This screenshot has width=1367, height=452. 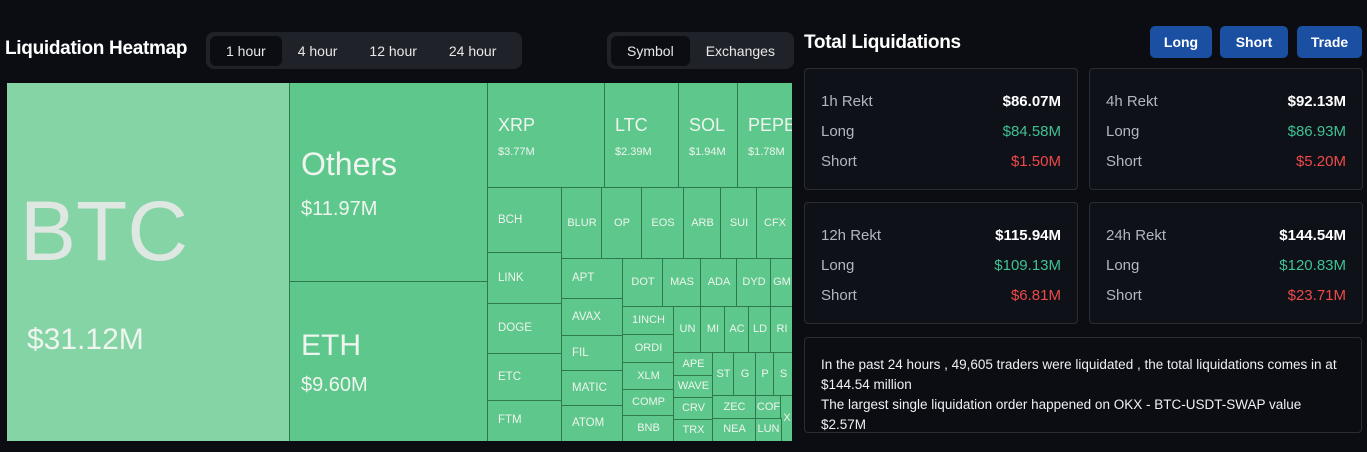 I want to click on heatmap-cell: ETC, so click(x=525, y=377).